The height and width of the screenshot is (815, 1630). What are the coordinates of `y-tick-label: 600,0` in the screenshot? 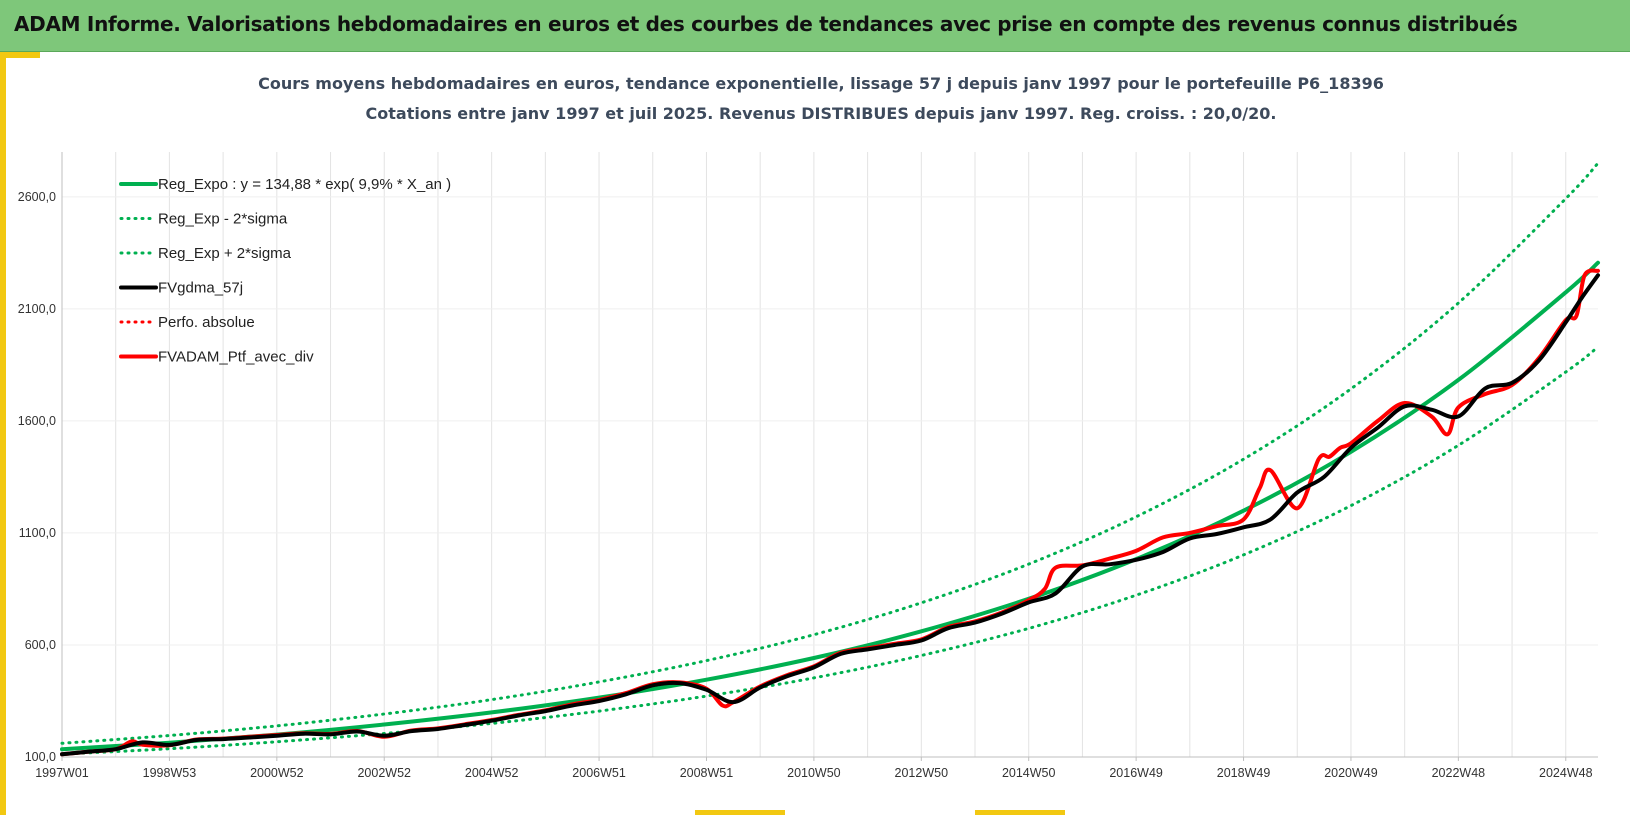 It's located at (40, 645).